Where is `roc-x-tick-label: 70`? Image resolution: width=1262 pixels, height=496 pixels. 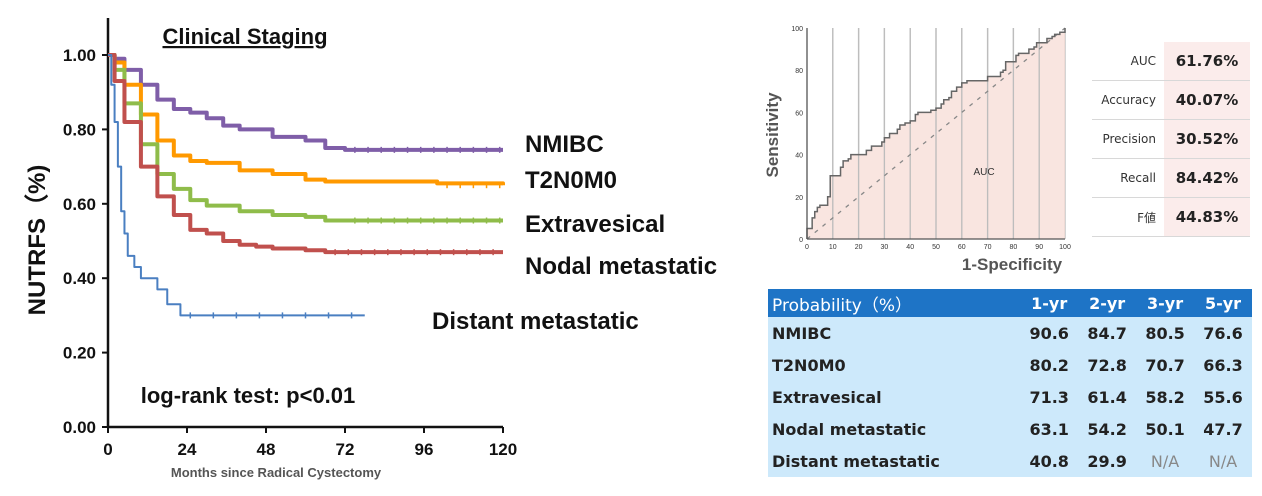 roc-x-tick-label: 70 is located at coordinates (988, 247).